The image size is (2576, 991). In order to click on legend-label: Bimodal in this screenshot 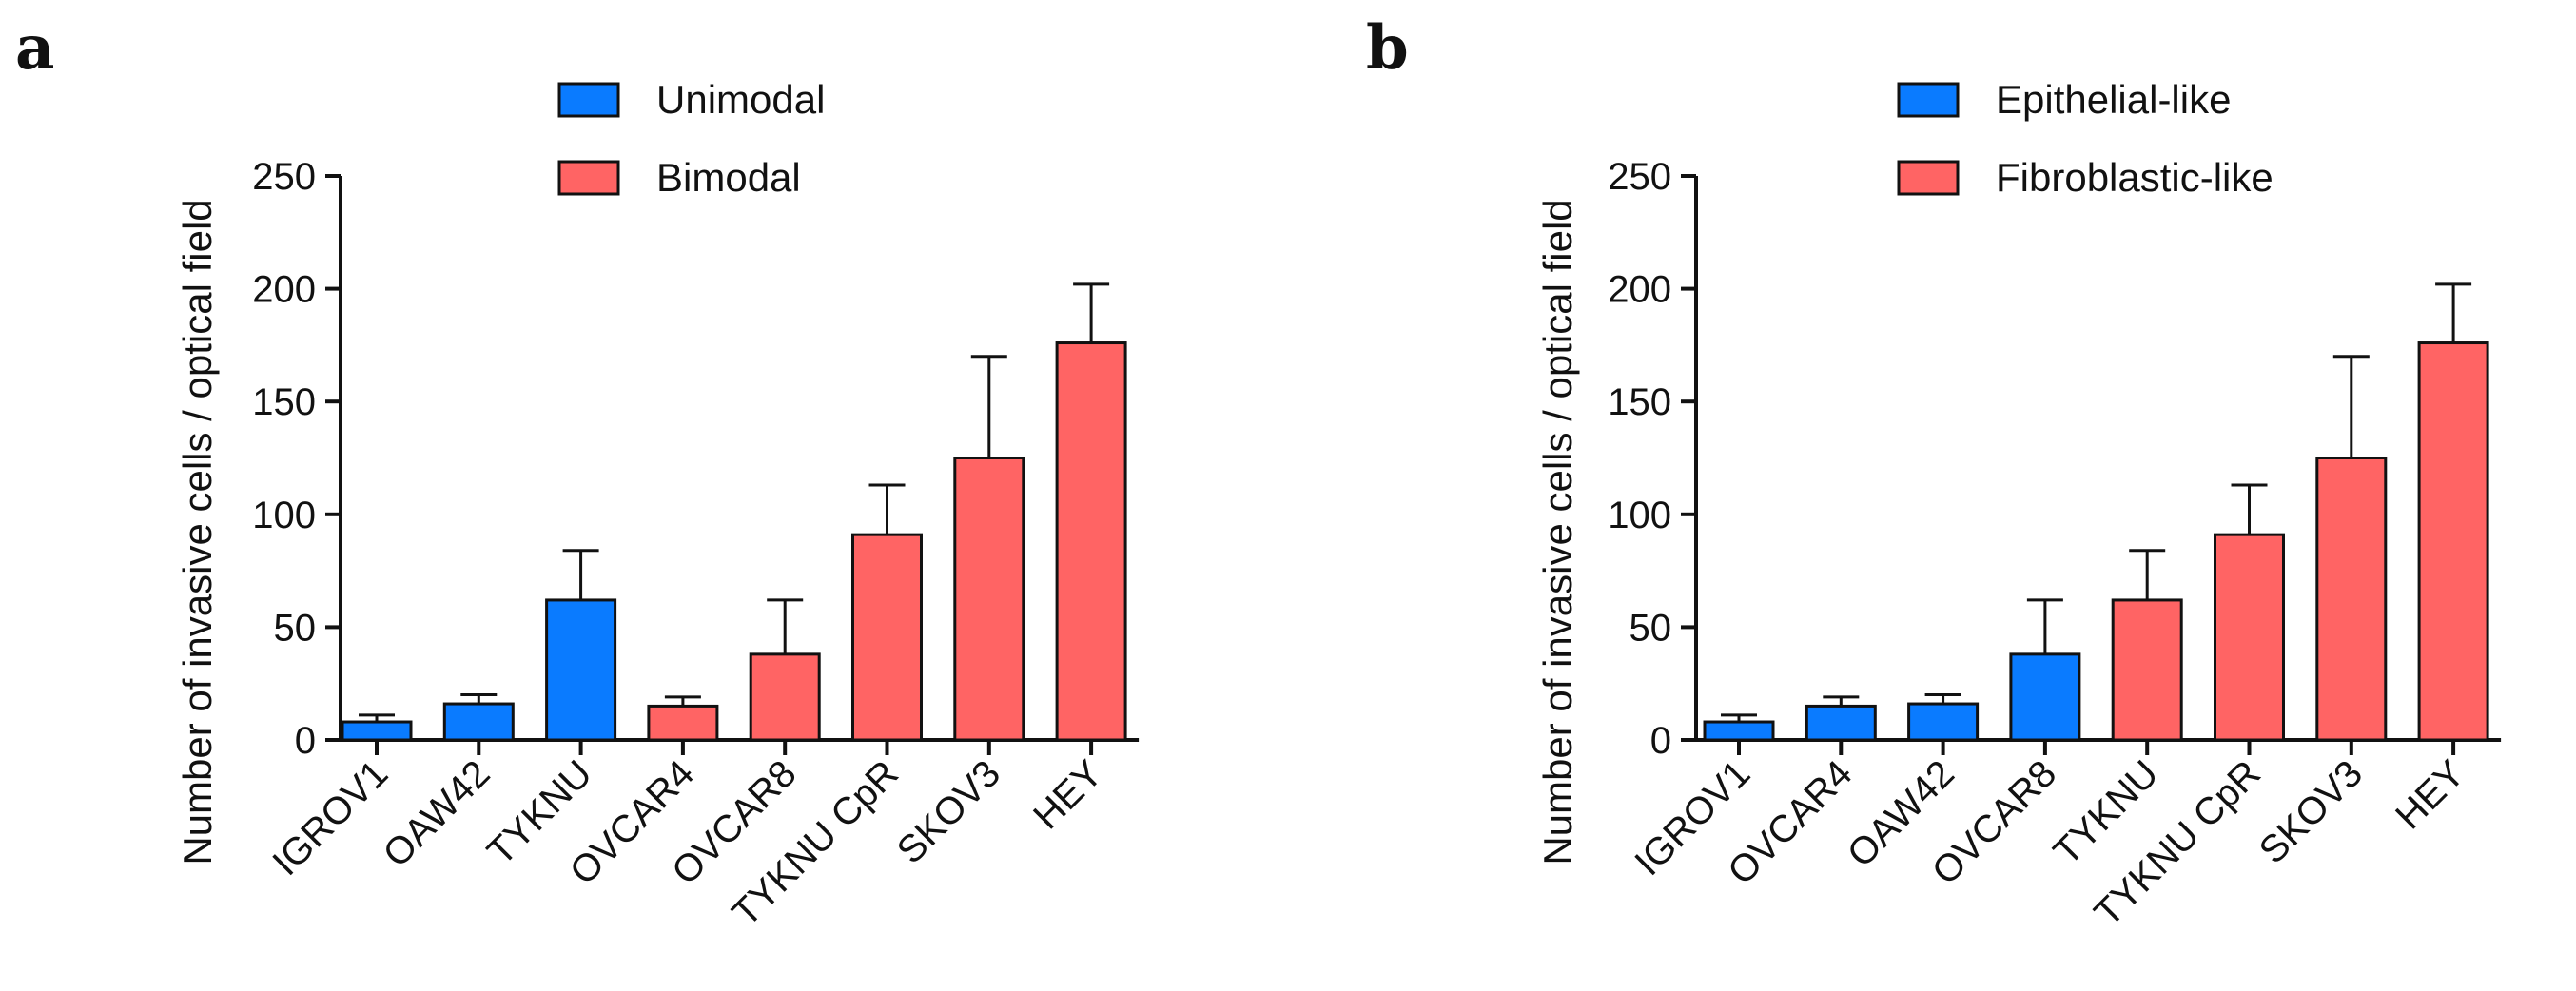, I will do `click(728, 177)`.